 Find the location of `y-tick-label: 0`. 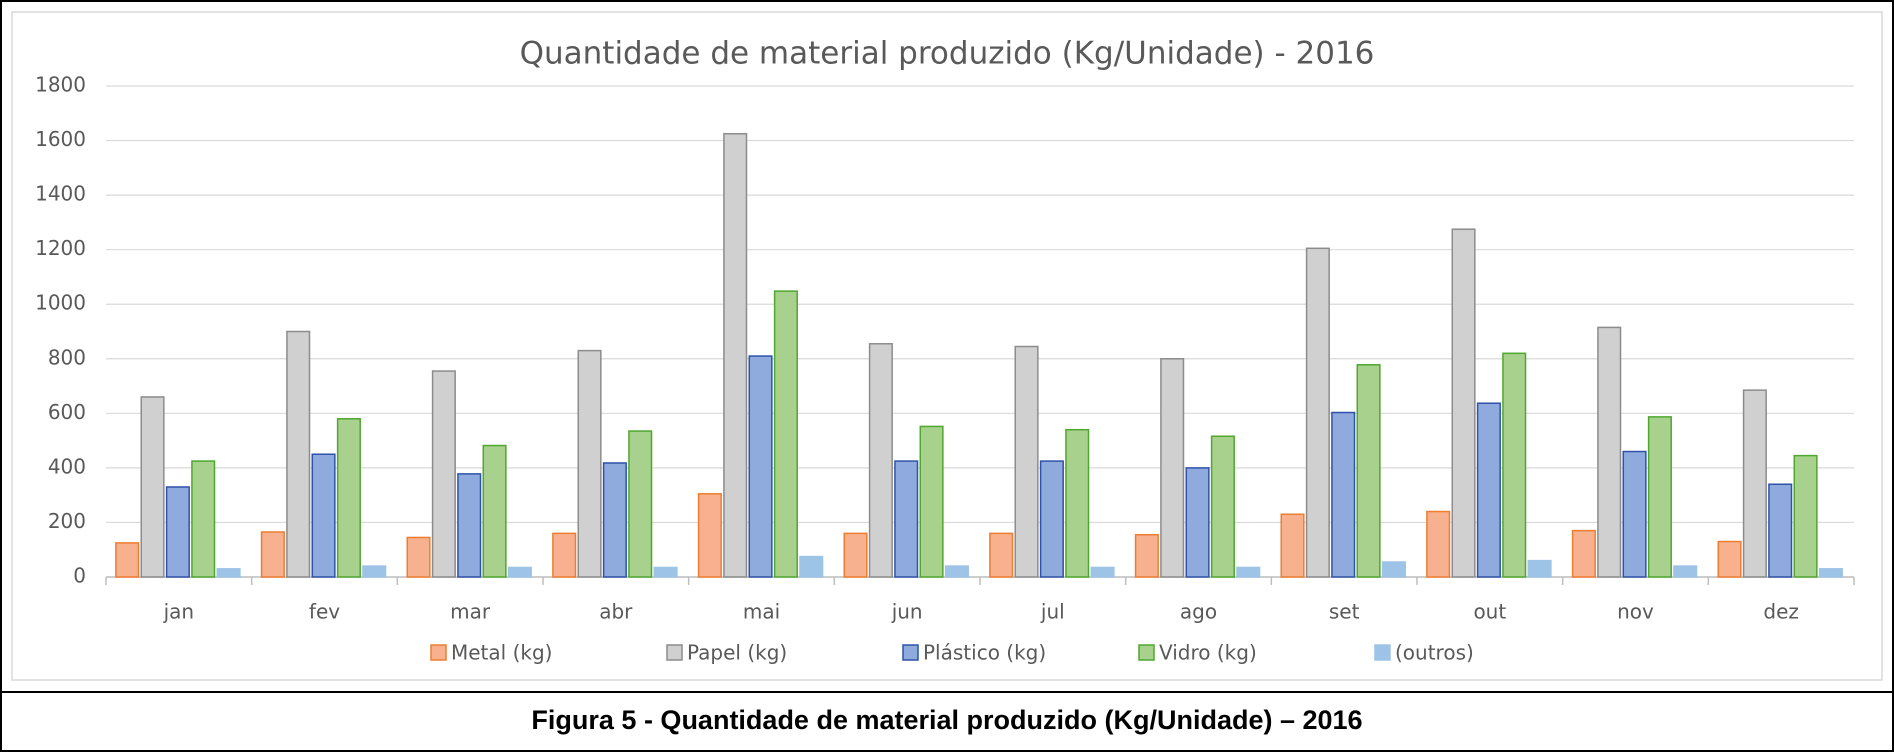

y-tick-label: 0 is located at coordinates (79, 576).